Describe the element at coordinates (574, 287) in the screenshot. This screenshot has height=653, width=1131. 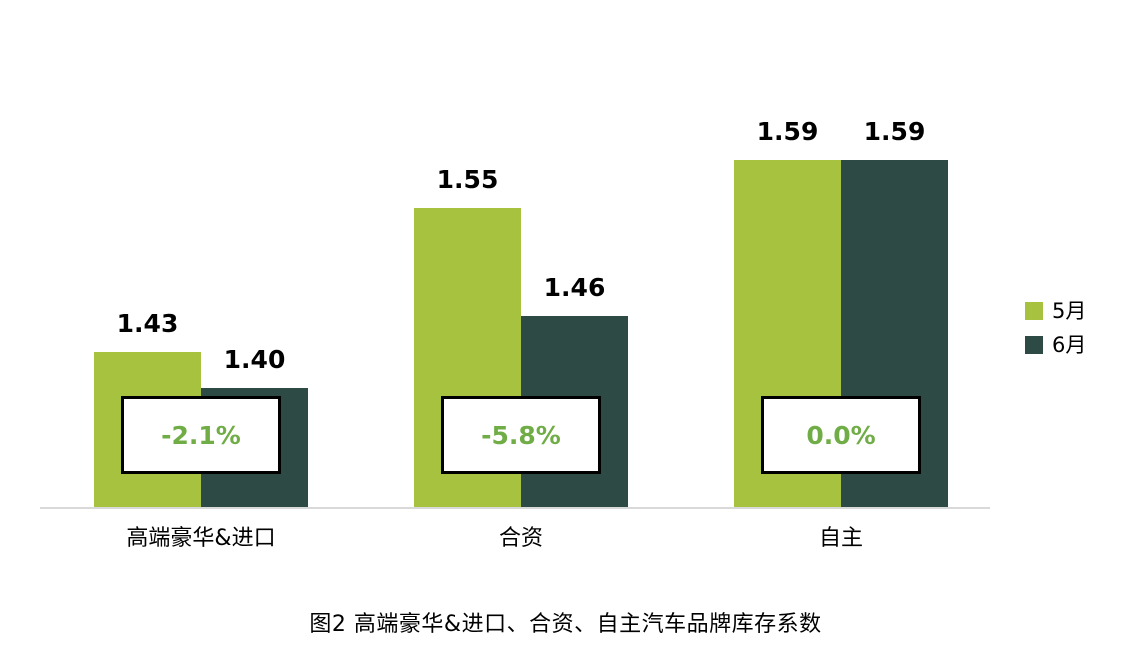
I see `value-label-series-1-cat-1: 1.46` at that location.